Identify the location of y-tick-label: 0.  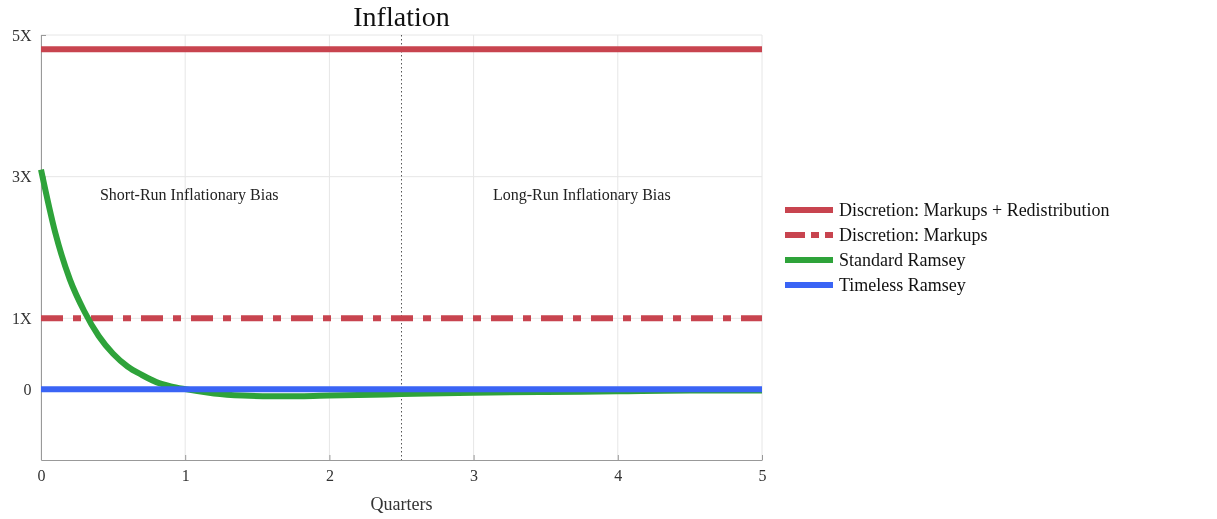
(27, 389).